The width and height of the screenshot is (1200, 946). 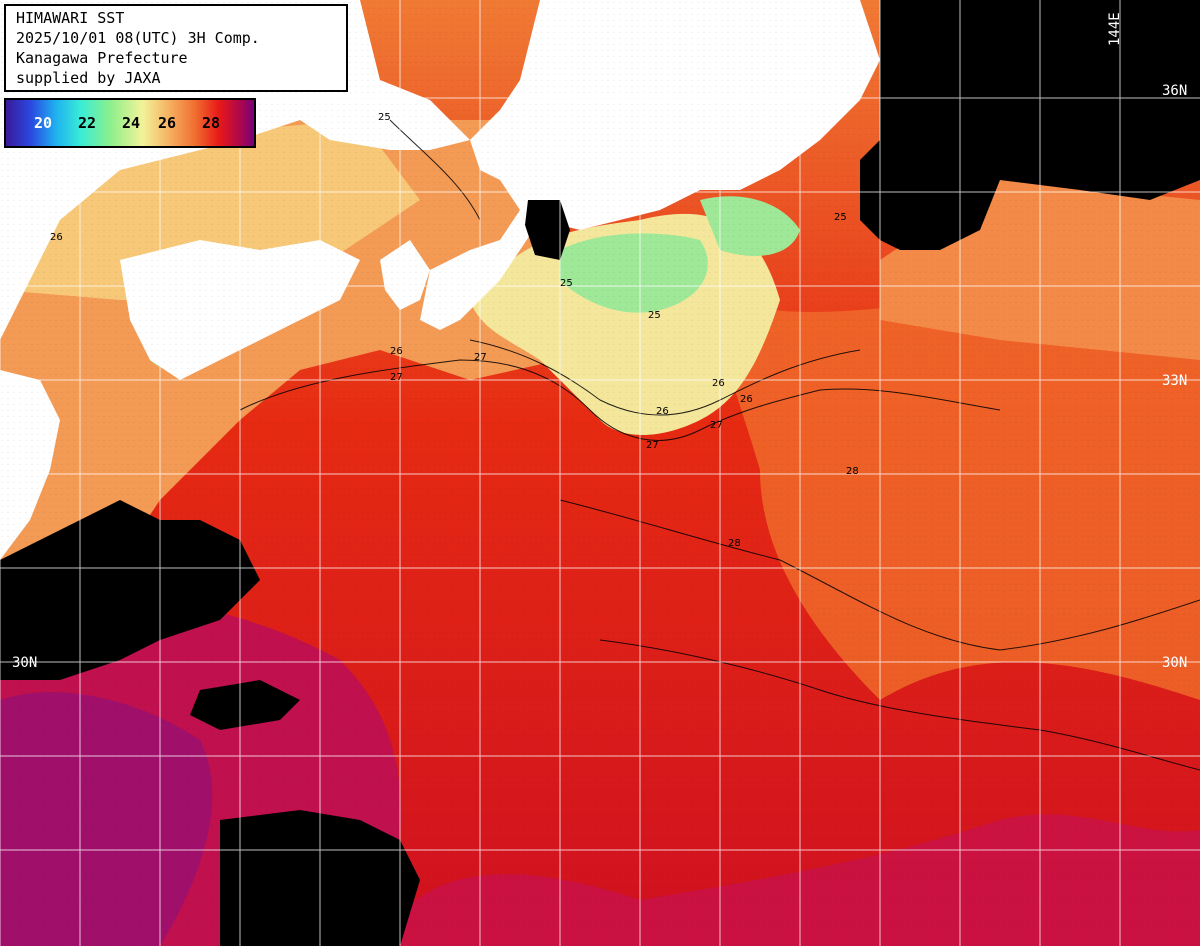 What do you see at coordinates (167, 123) in the screenshot?
I see `legend-tick: 26` at bounding box center [167, 123].